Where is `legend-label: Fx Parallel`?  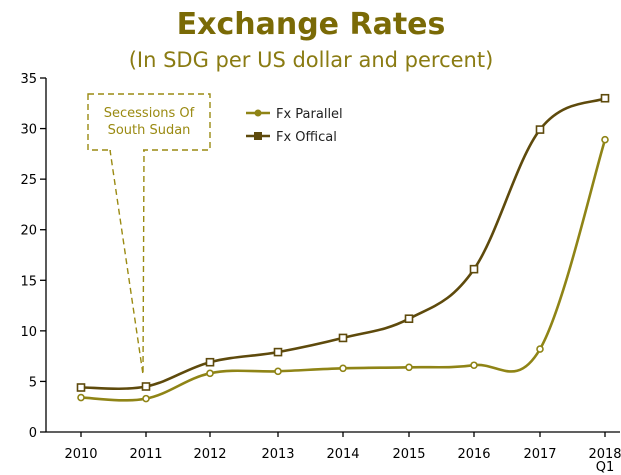
legend-label: Fx Parallel is located at coordinates (309, 114).